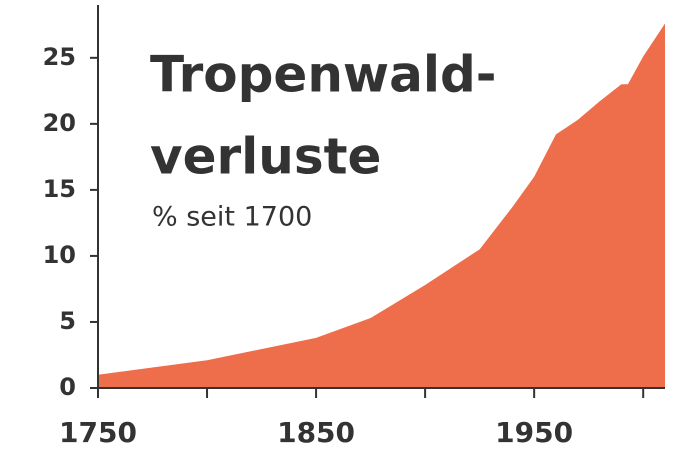  What do you see at coordinates (534, 432) in the screenshot?
I see `x-tick-label: 1950` at bounding box center [534, 432].